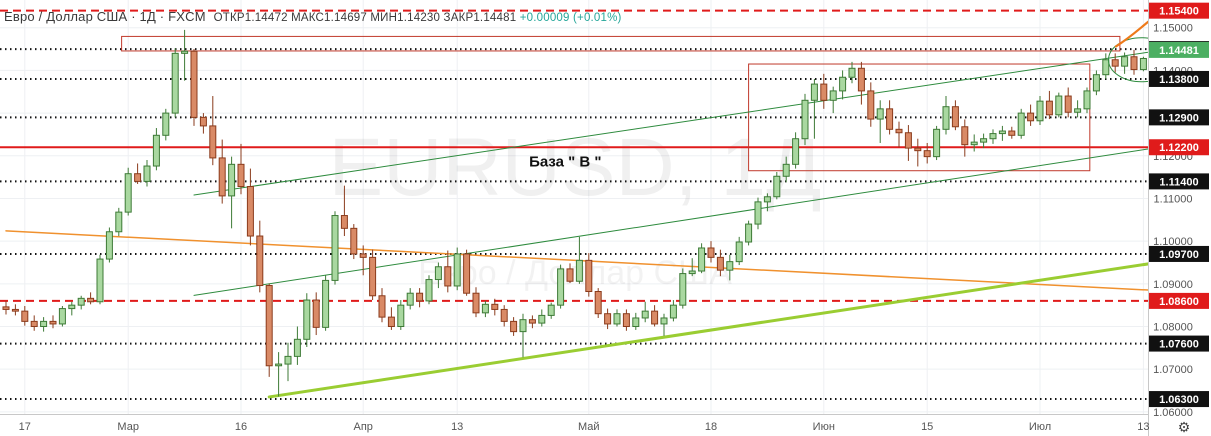 This screenshot has height=436, width=1211. Describe the element at coordinates (1040, 427) in the screenshot. I see `time-tick-label: Июл` at that location.